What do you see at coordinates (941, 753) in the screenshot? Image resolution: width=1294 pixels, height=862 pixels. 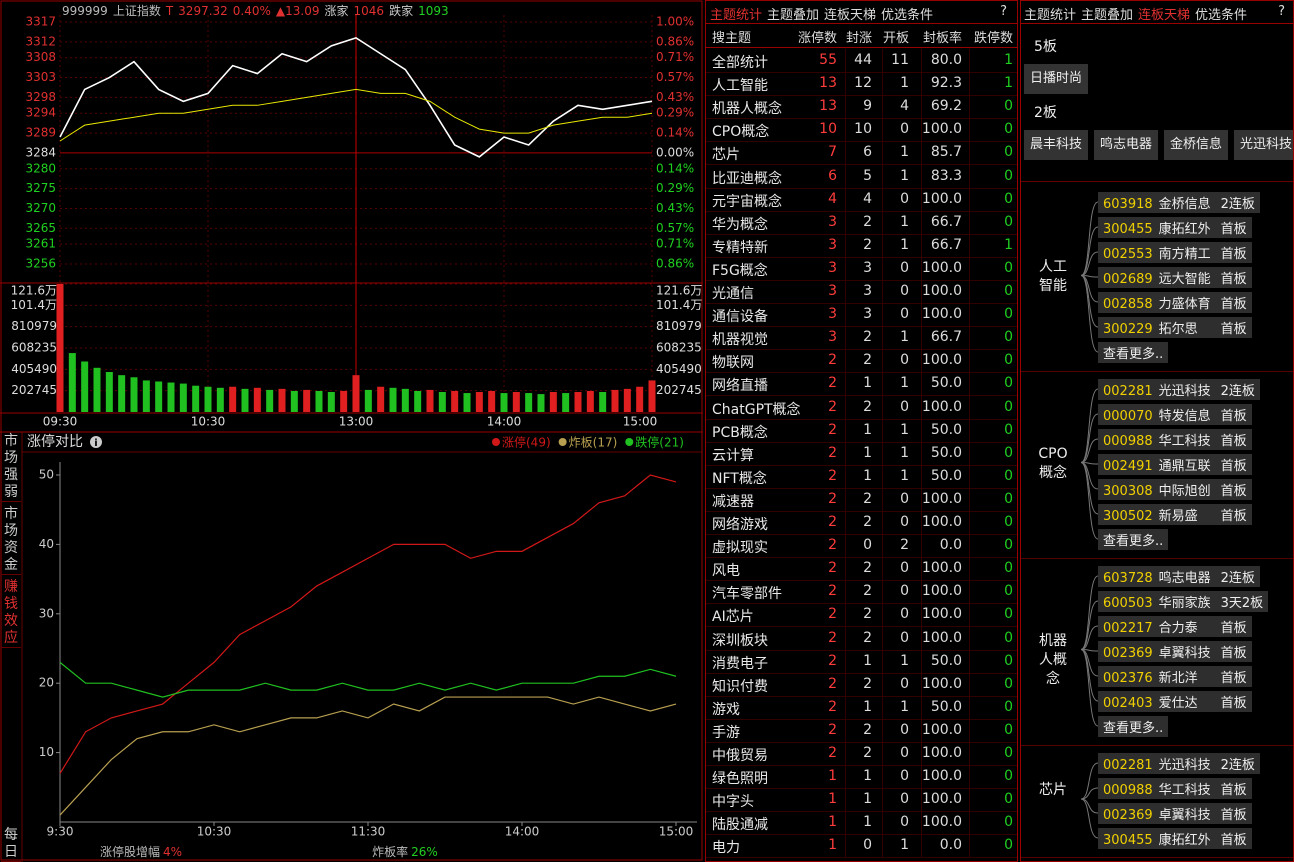 I see `table-cell: 100.0` at bounding box center [941, 753].